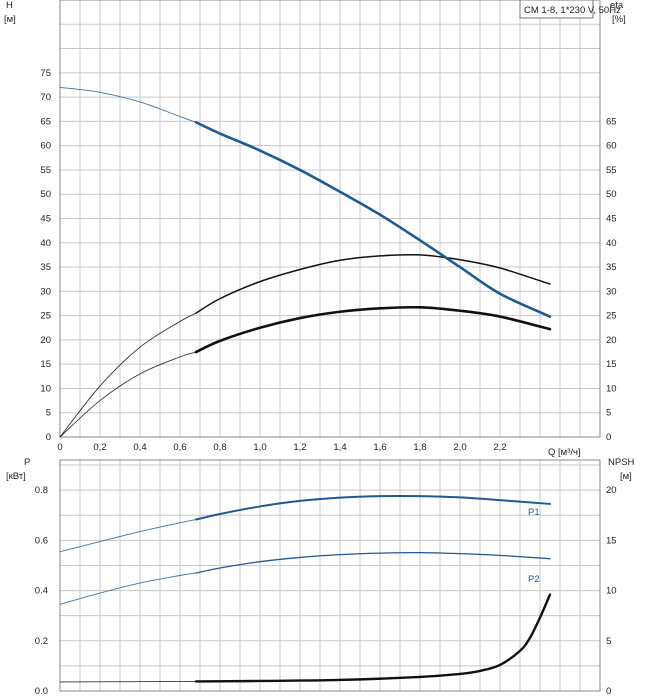 Image resolution: width=658 pixels, height=700 pixels. Describe the element at coordinates (219, 447) in the screenshot. I see `x-tick-label: 0,8` at that location.